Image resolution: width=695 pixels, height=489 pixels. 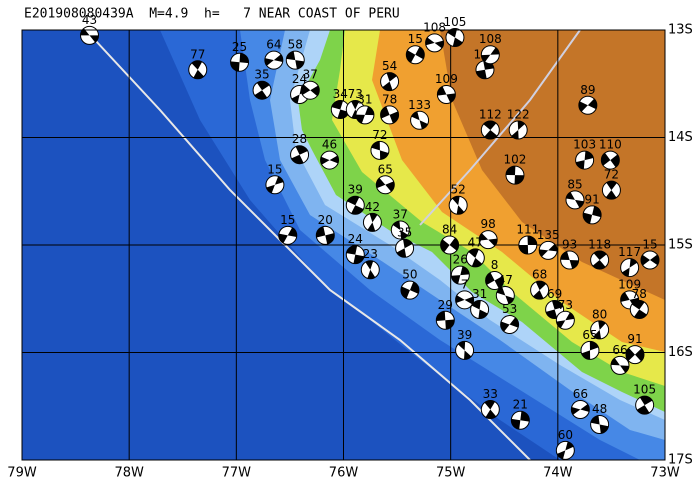 I want to click on focal-mechanism: 37, so click(x=400, y=223).